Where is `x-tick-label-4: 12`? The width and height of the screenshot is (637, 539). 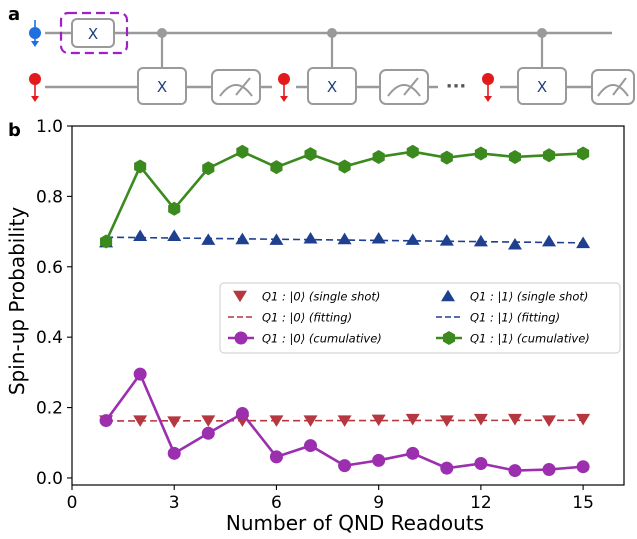
x-tick-label-4: 12 is located at coordinates (481, 503).